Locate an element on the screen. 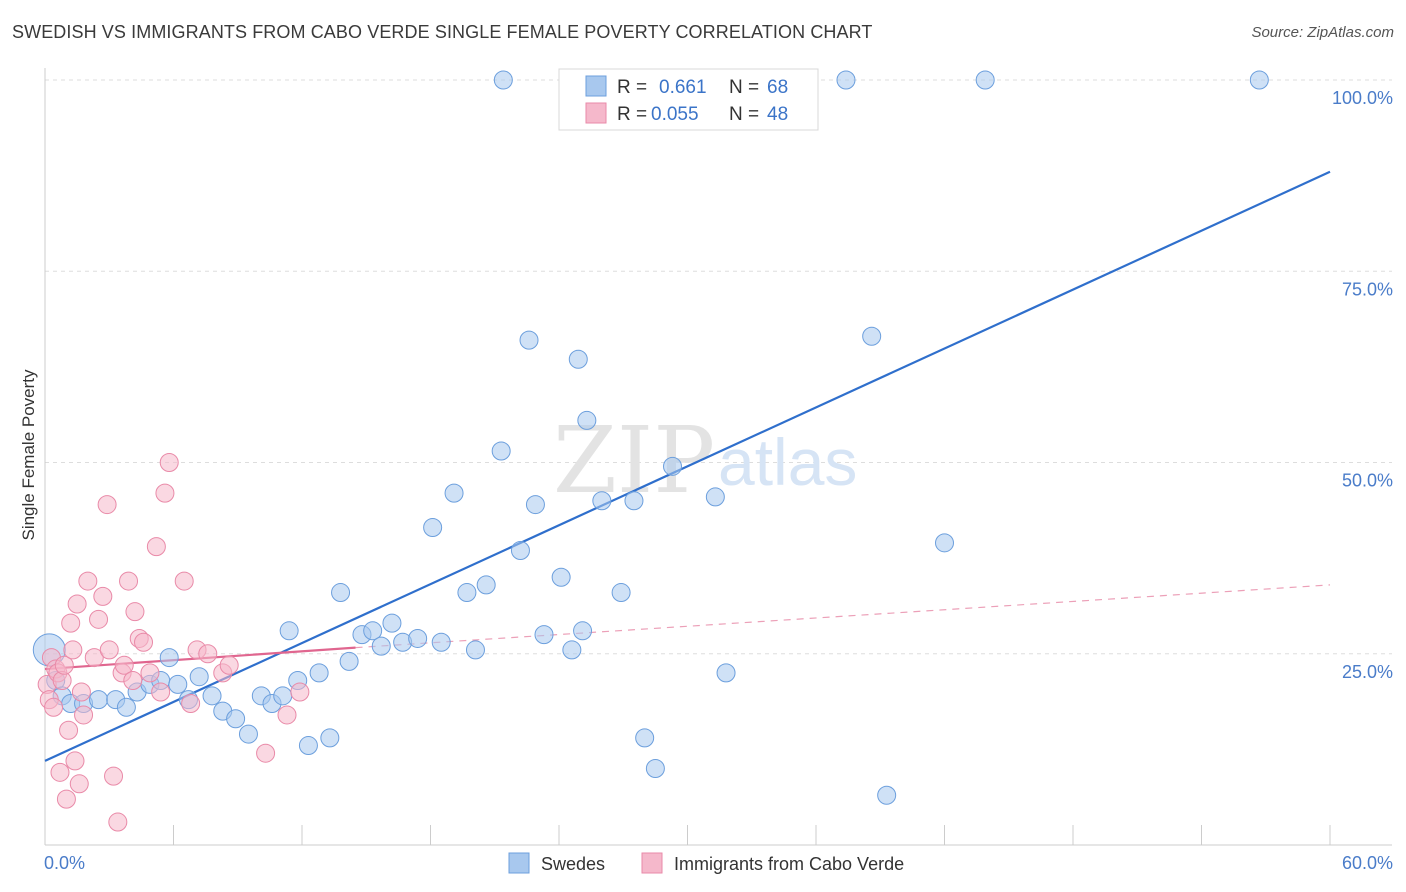  legend-r-label-swedes: R = is located at coordinates (632, 87).